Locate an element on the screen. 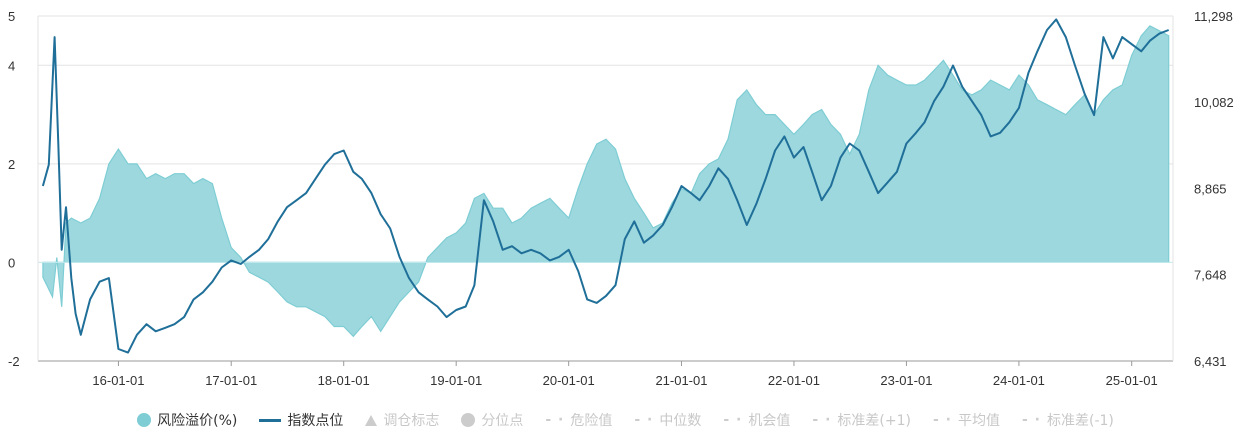  x-tick-label: 22-01-01 is located at coordinates (794, 380).